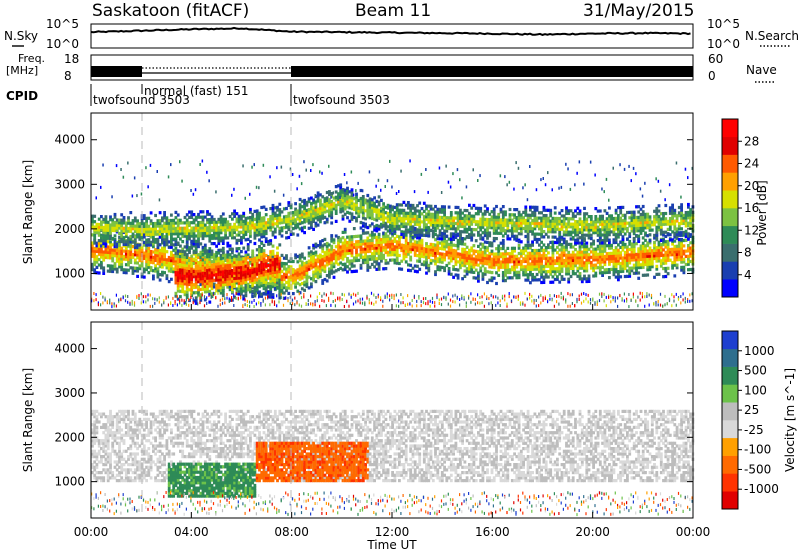 This screenshot has width=800, height=554. I want to click on noise-panel: N.Sky 10^5 10^0 10^5 10^0 N.Search, so click(401, 34).